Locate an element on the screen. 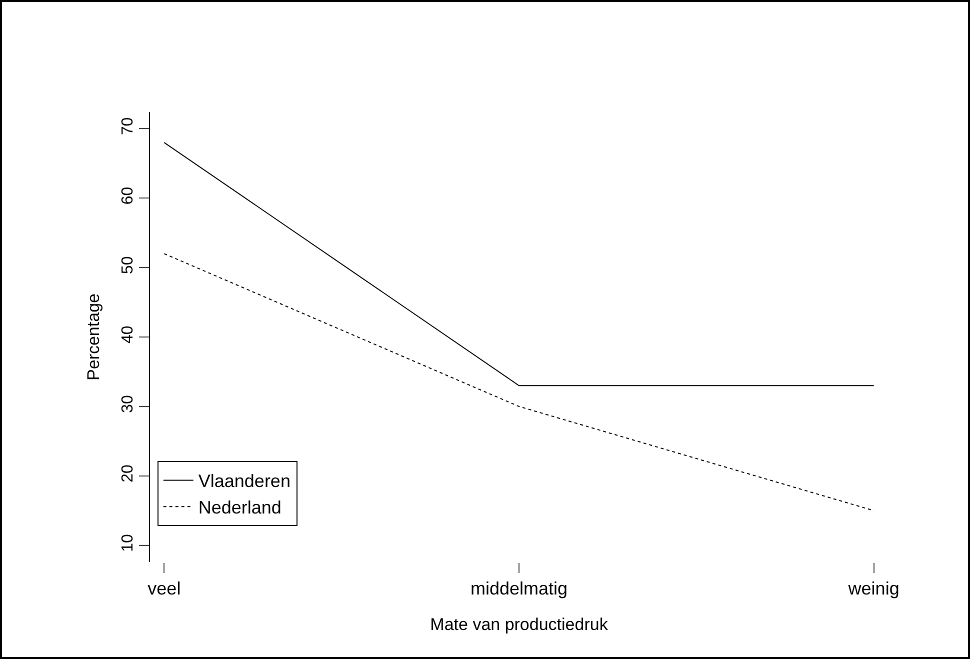  x-tick-label: middelmatig is located at coordinates (519, 588).